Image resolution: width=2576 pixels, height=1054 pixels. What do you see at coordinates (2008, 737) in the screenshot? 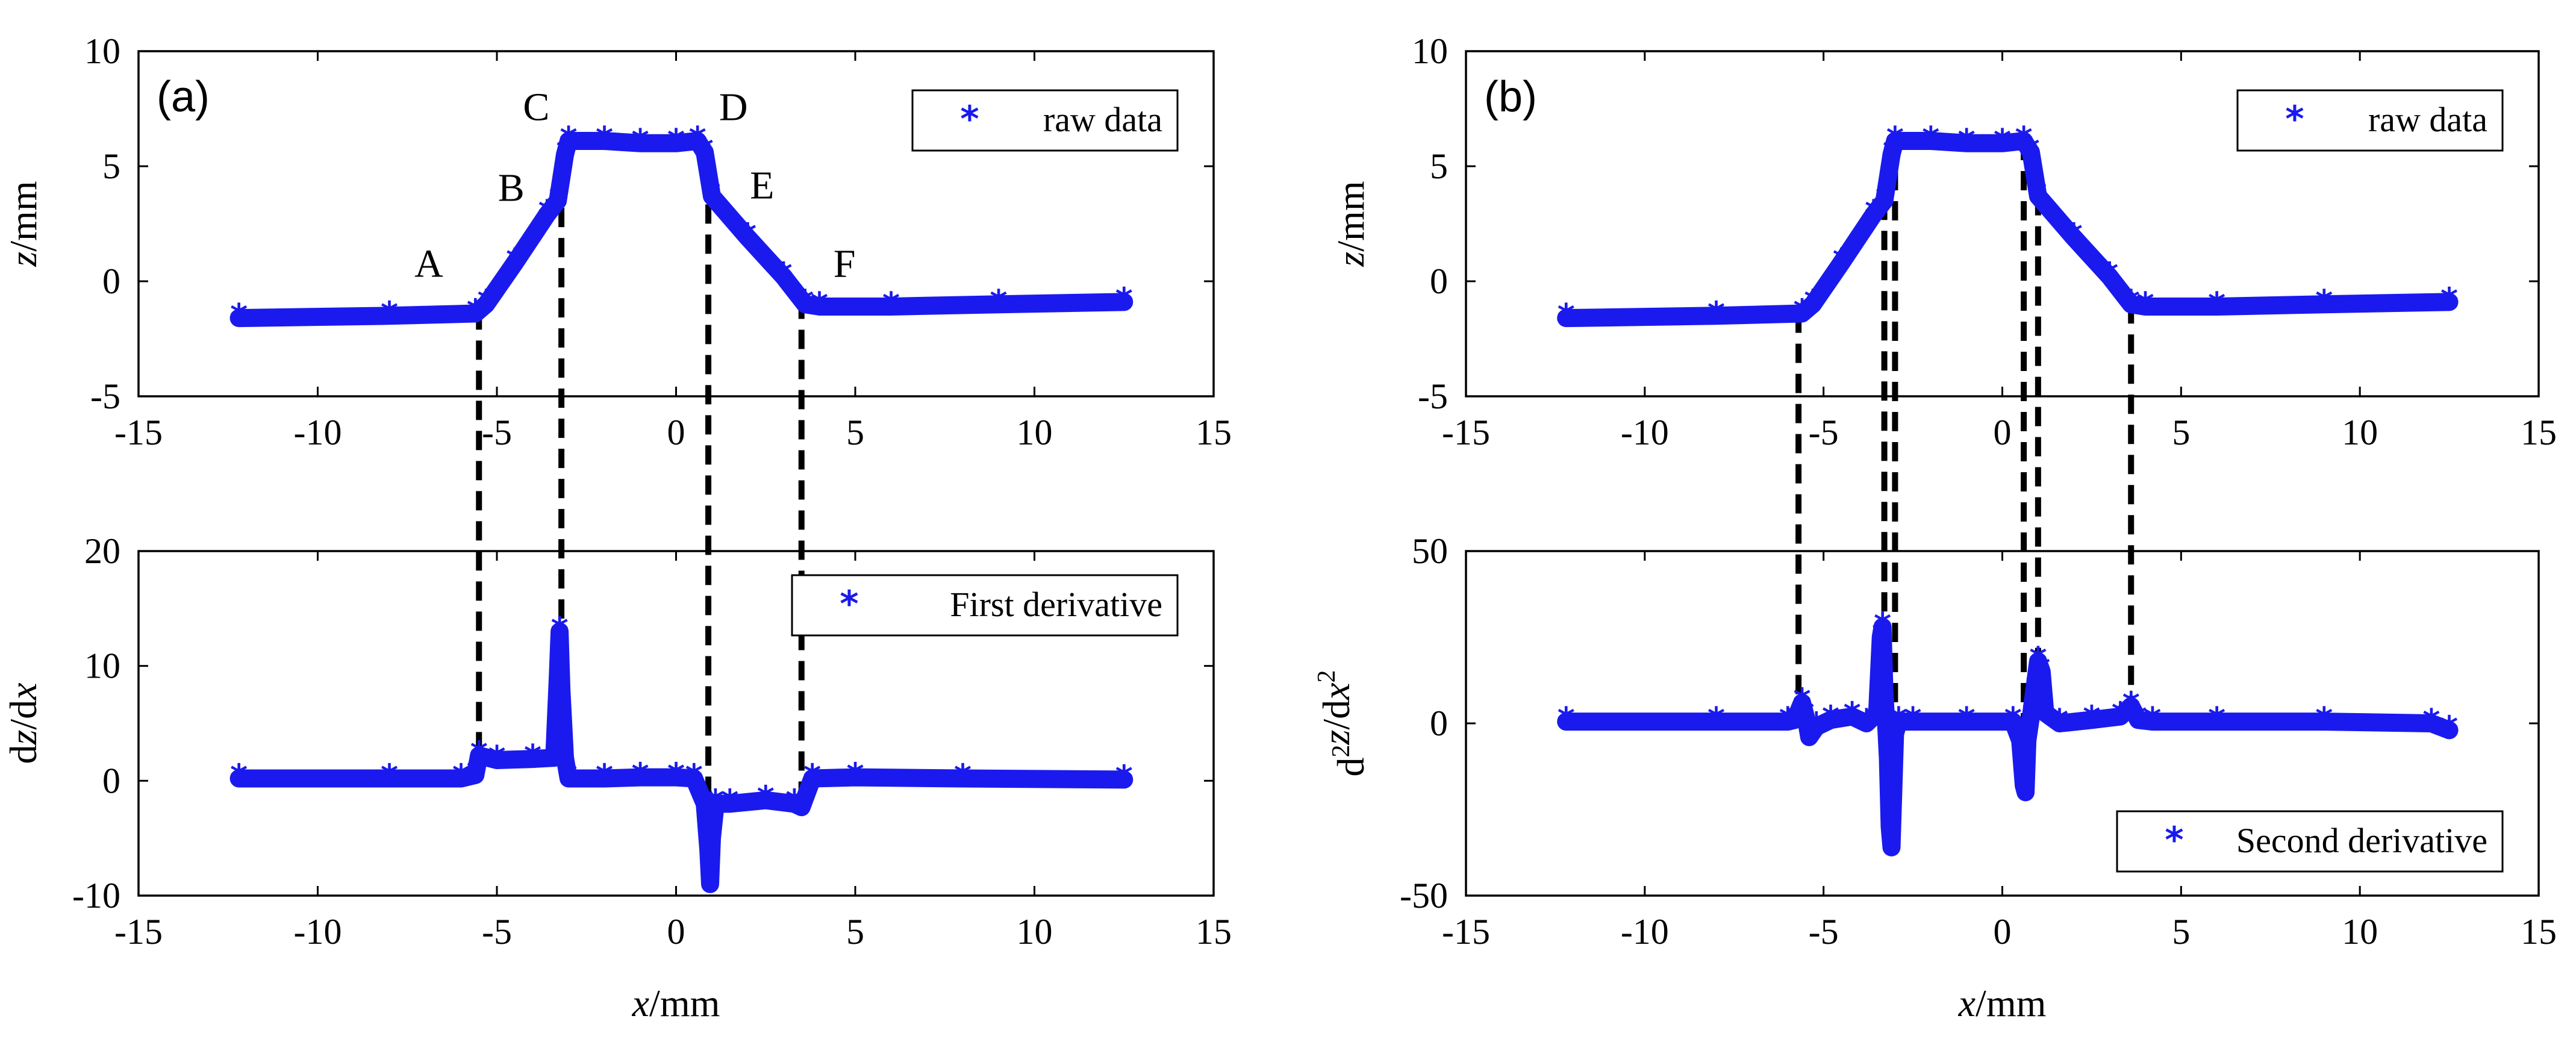
I see `series-line` at bounding box center [2008, 737].